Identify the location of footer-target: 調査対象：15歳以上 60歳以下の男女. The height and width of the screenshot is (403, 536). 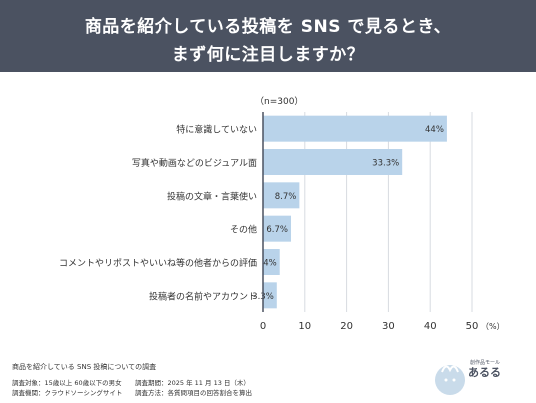
(67, 383).